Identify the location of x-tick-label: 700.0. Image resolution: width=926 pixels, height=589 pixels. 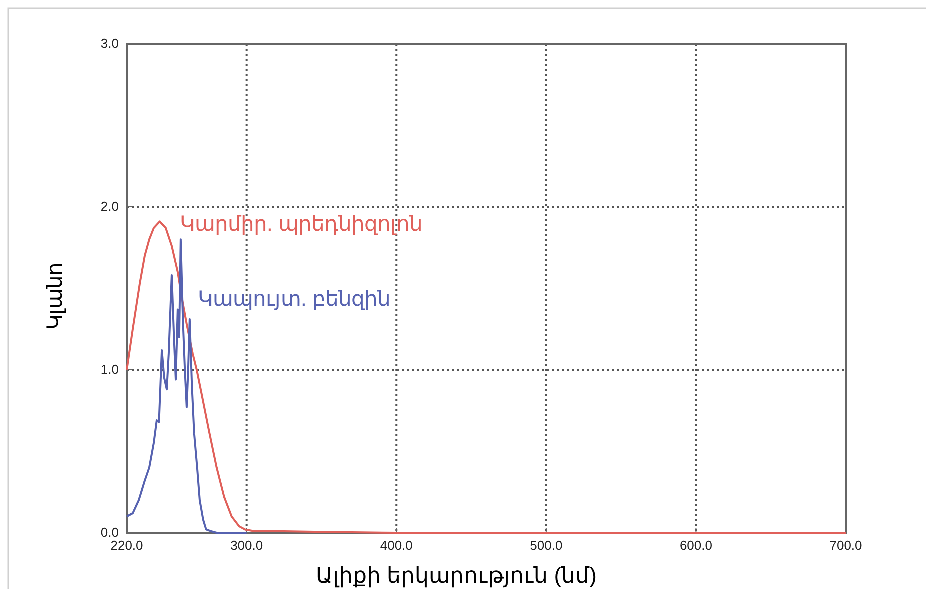
(846, 546).